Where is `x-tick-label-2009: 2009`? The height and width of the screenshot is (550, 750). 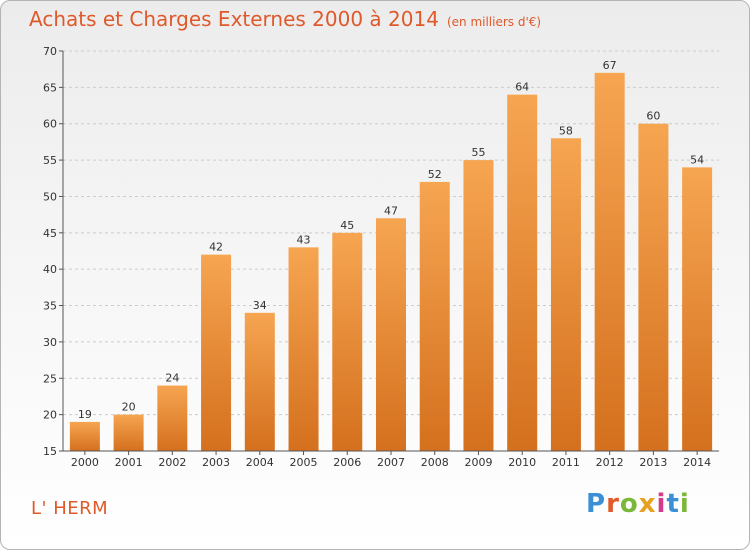
x-tick-label-2009: 2009 is located at coordinates (478, 462).